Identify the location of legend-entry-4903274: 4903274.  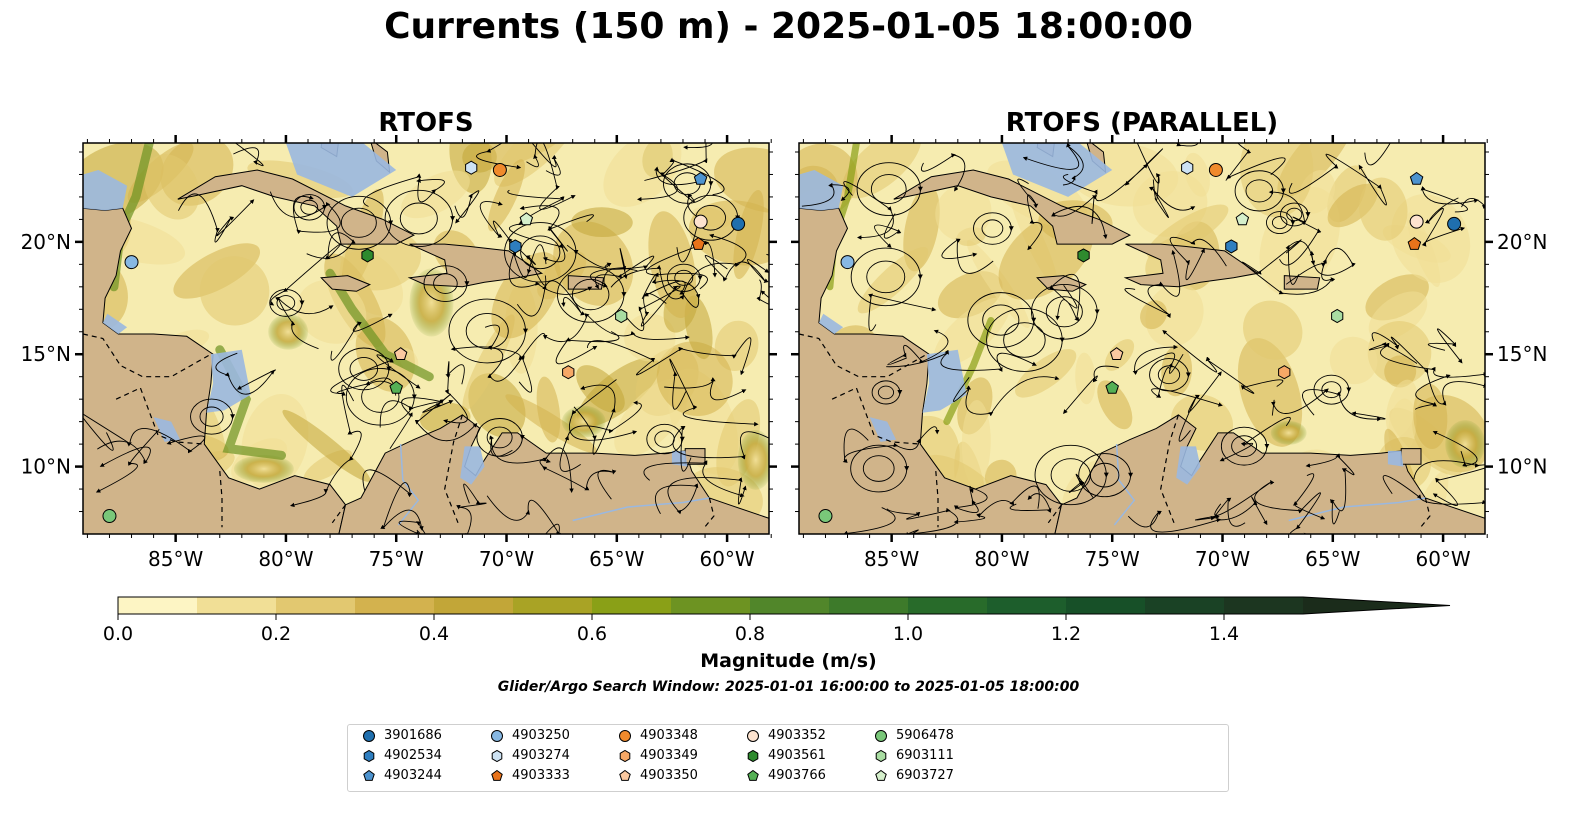
(530, 756).